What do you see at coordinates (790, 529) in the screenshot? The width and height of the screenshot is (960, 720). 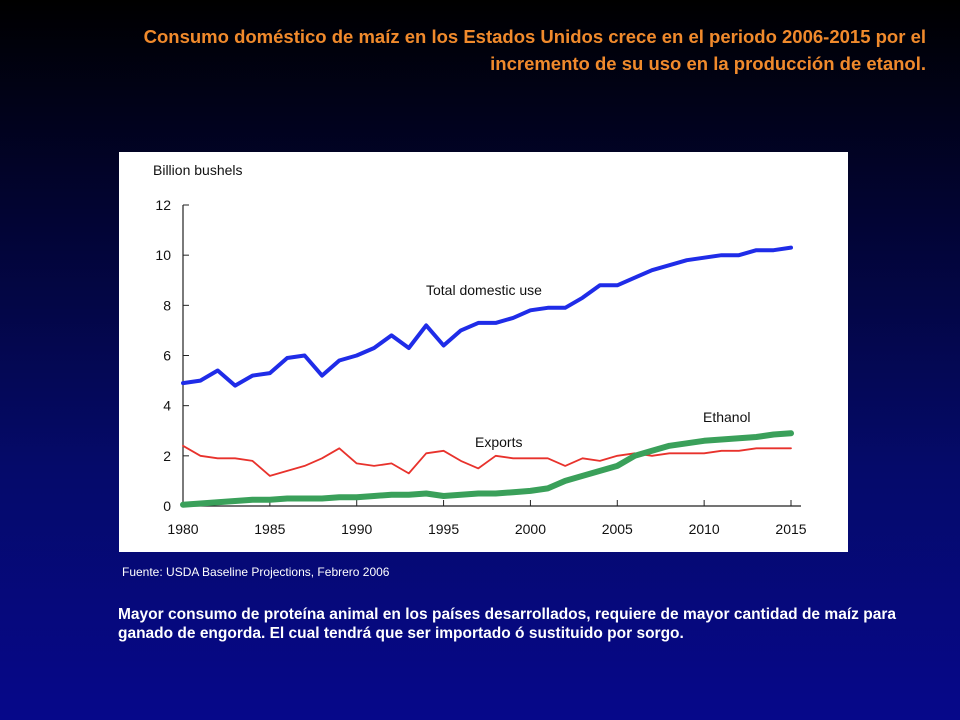 I see `x-tick-label: 2015` at bounding box center [790, 529].